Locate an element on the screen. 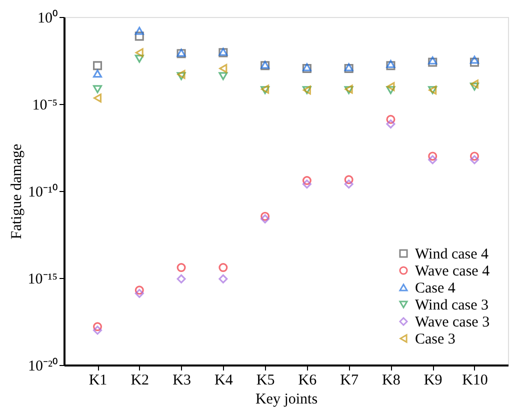  x-tick-label: K4 is located at coordinates (224, 380).